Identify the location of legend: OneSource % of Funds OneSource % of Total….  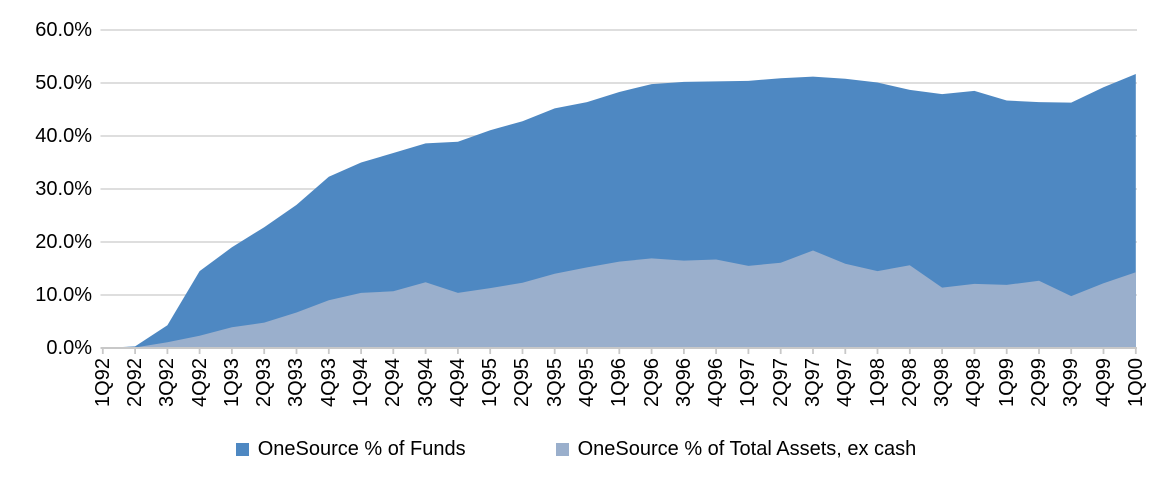
(576, 449).